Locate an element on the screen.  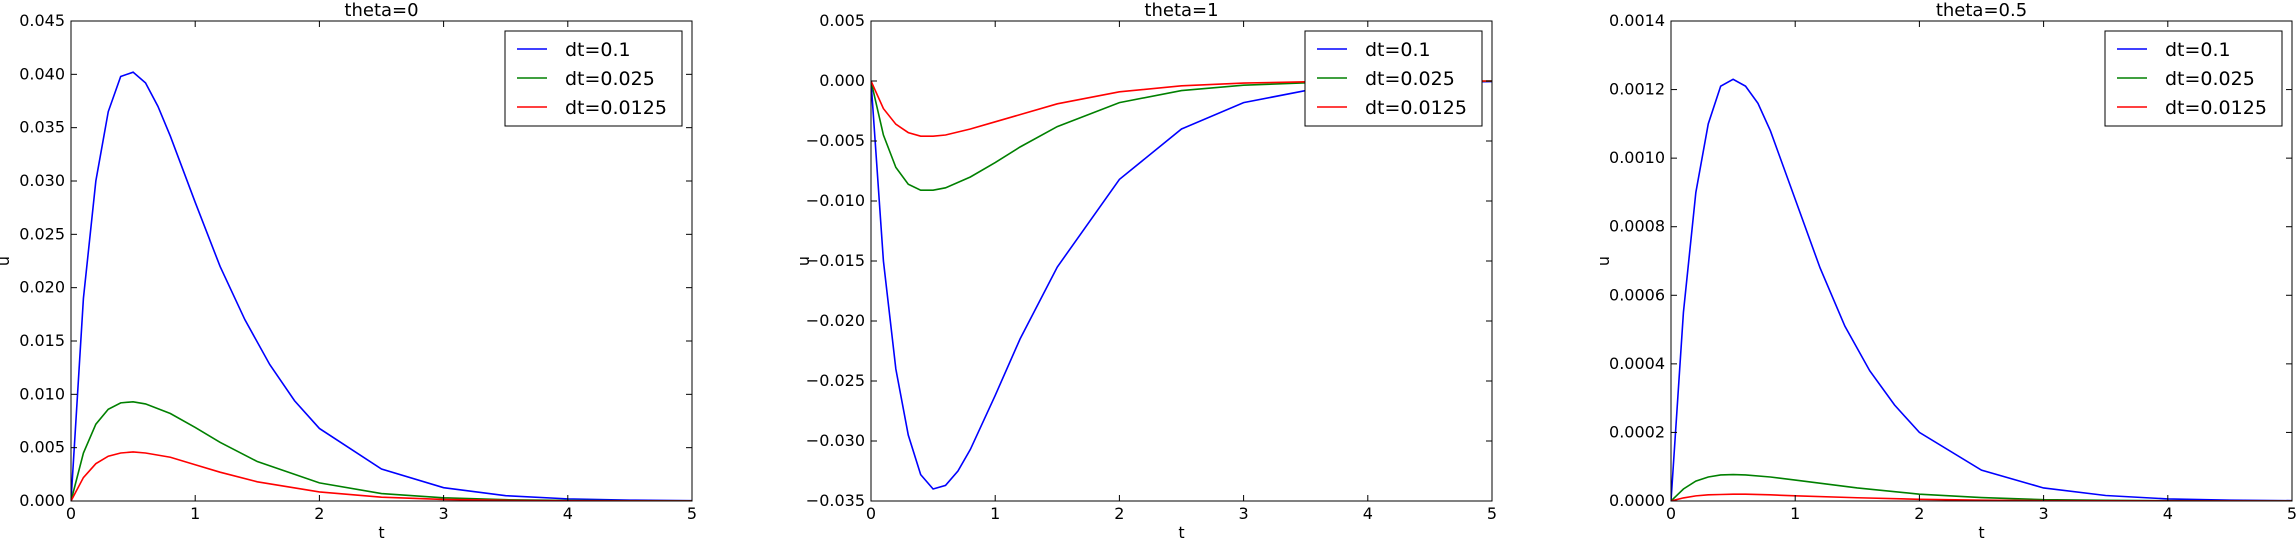
y-tick-label: 0.0000 is located at coordinates (1637, 500).